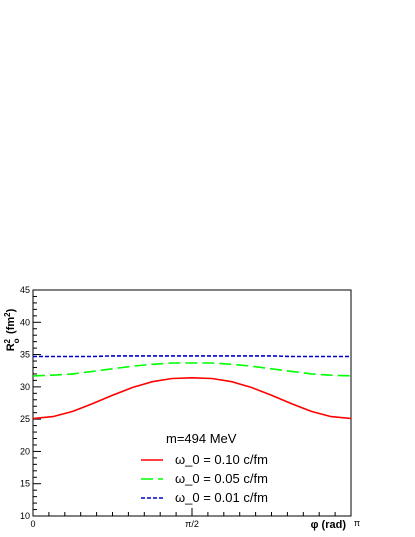 This screenshot has width=415, height=537. Describe the element at coordinates (25, 451) in the screenshot. I see `y-tick-label: 20` at that location.